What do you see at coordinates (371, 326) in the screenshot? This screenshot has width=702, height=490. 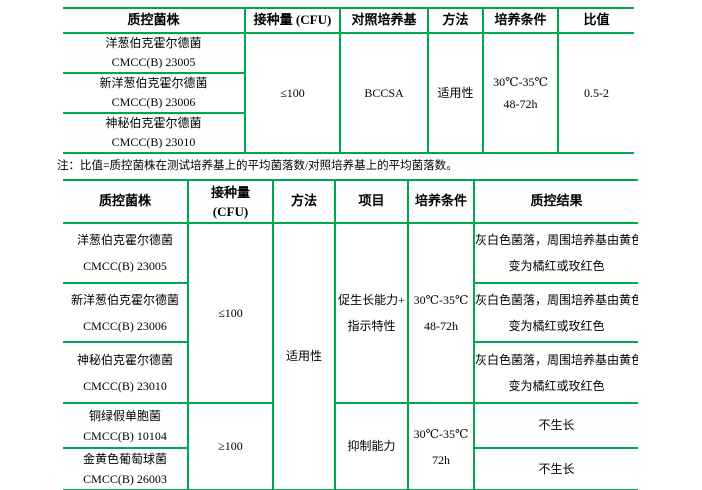 I see `item-line2: 指示特性` at bounding box center [371, 326].